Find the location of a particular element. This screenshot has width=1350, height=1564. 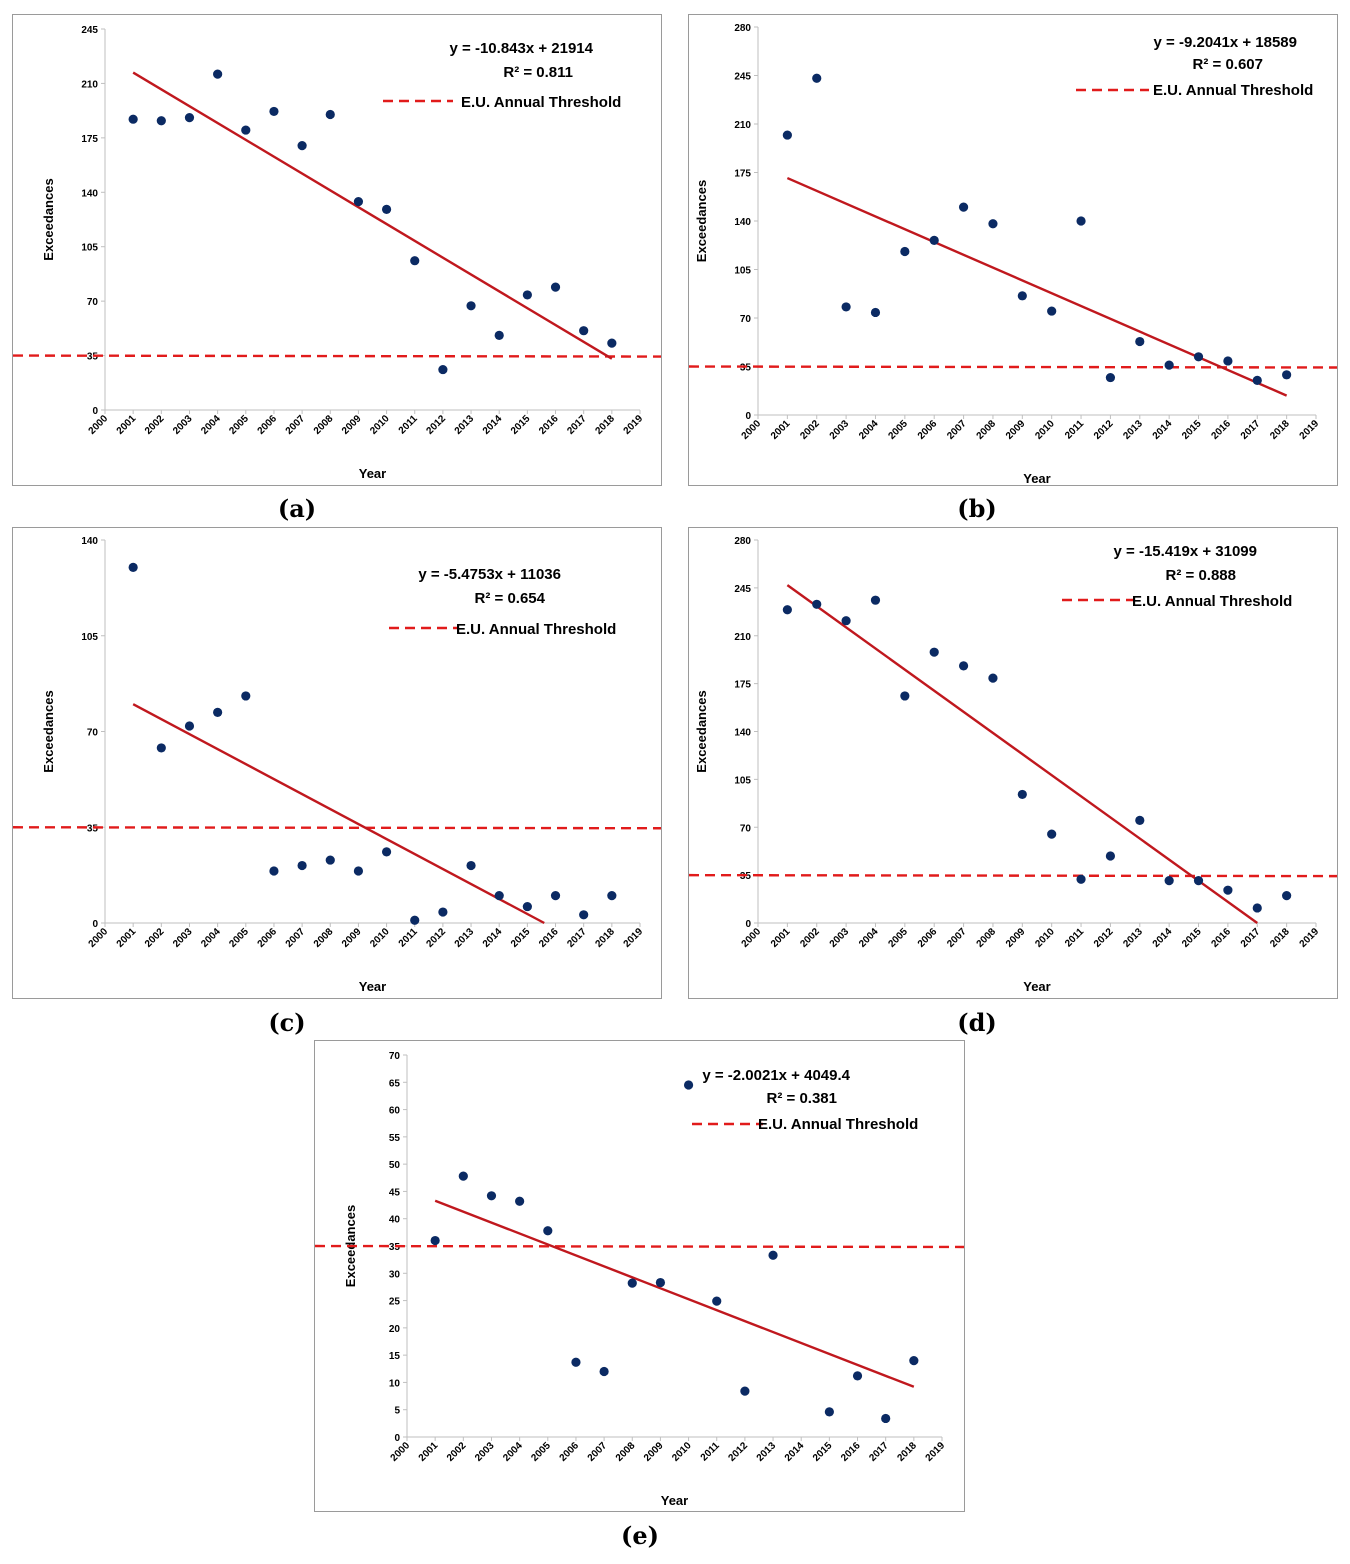

r-squared-label: R² = 0.381 is located at coordinates (802, 1098).